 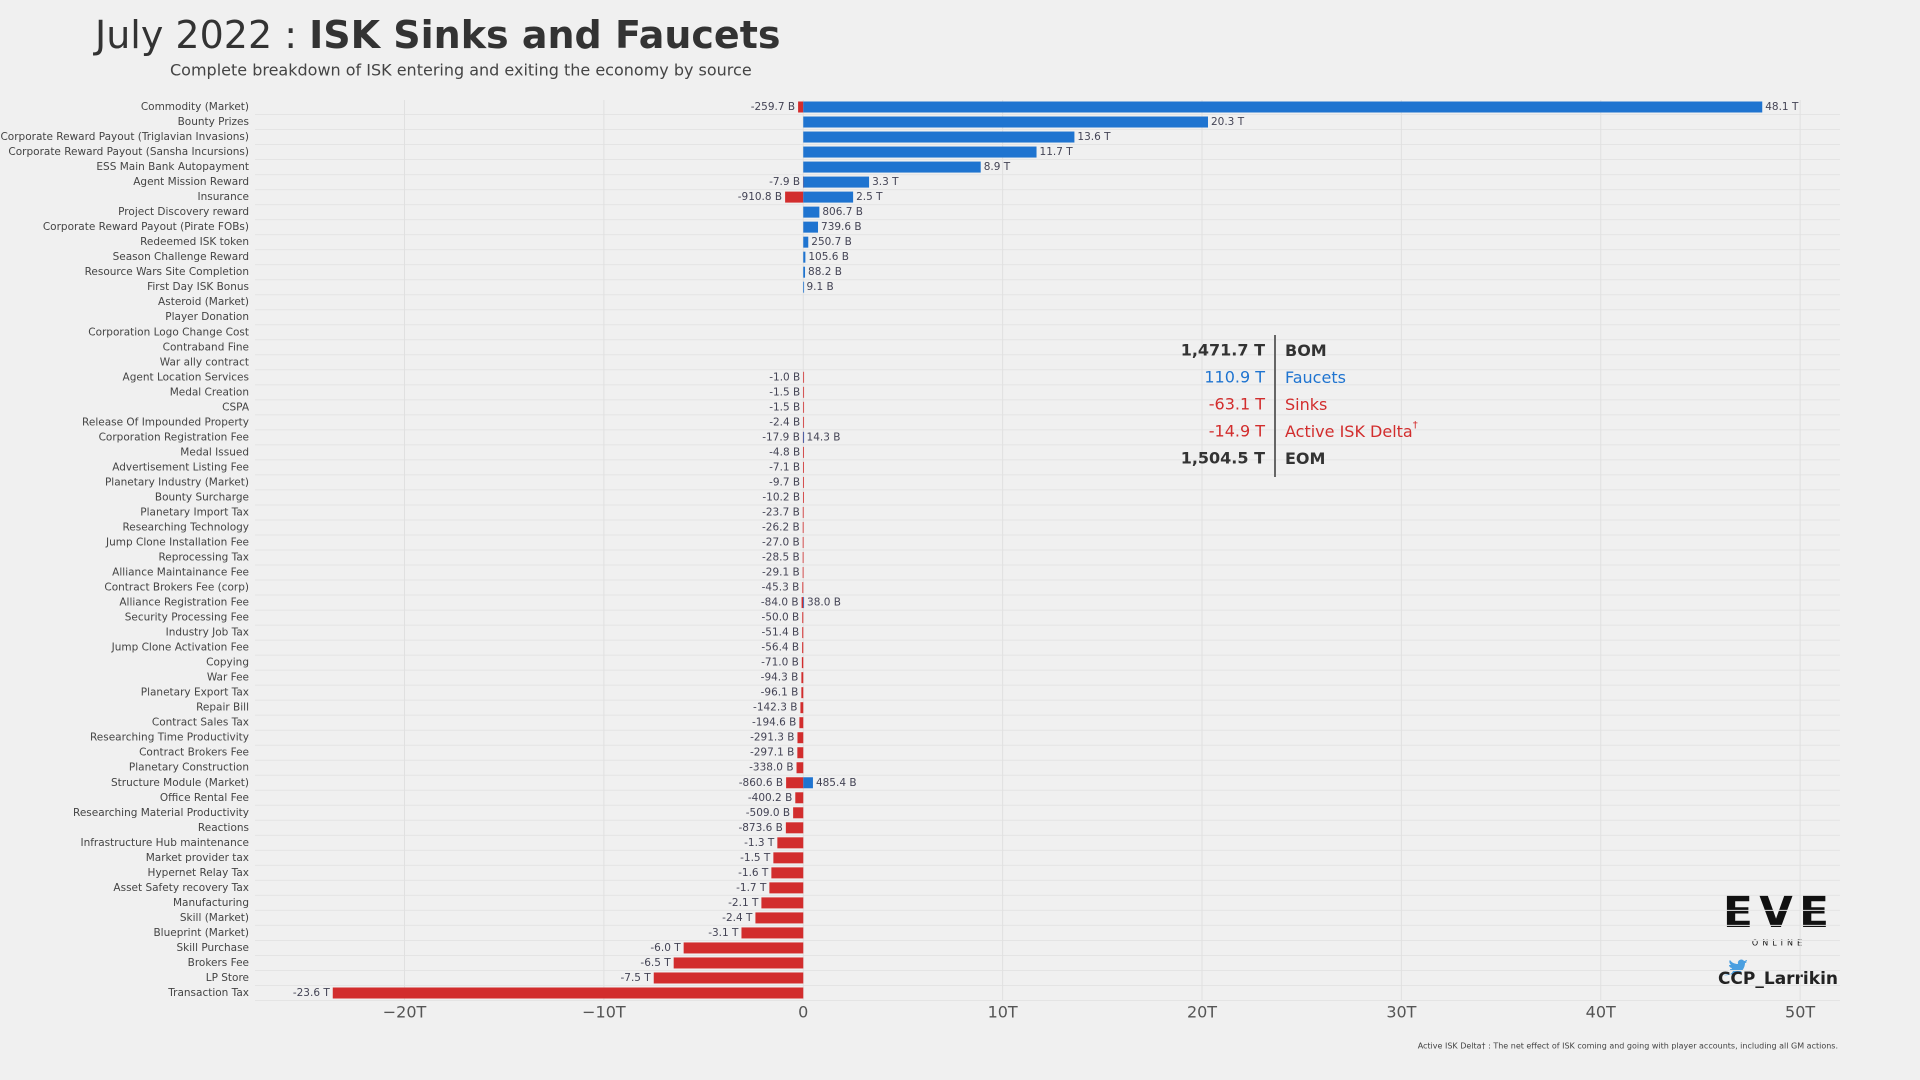 I want to click on x-tick-label: 30T, so click(x=1401, y=1012).